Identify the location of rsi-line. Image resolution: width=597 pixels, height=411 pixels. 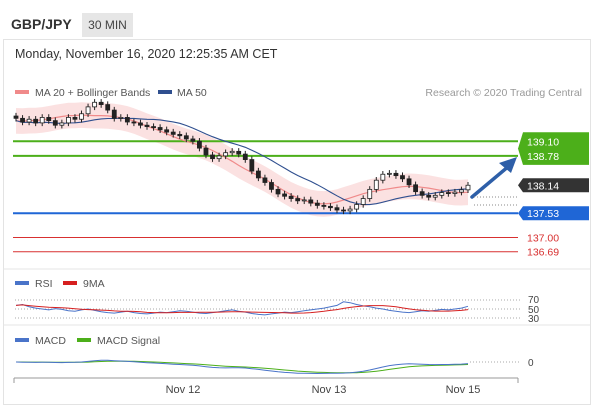
(242, 308).